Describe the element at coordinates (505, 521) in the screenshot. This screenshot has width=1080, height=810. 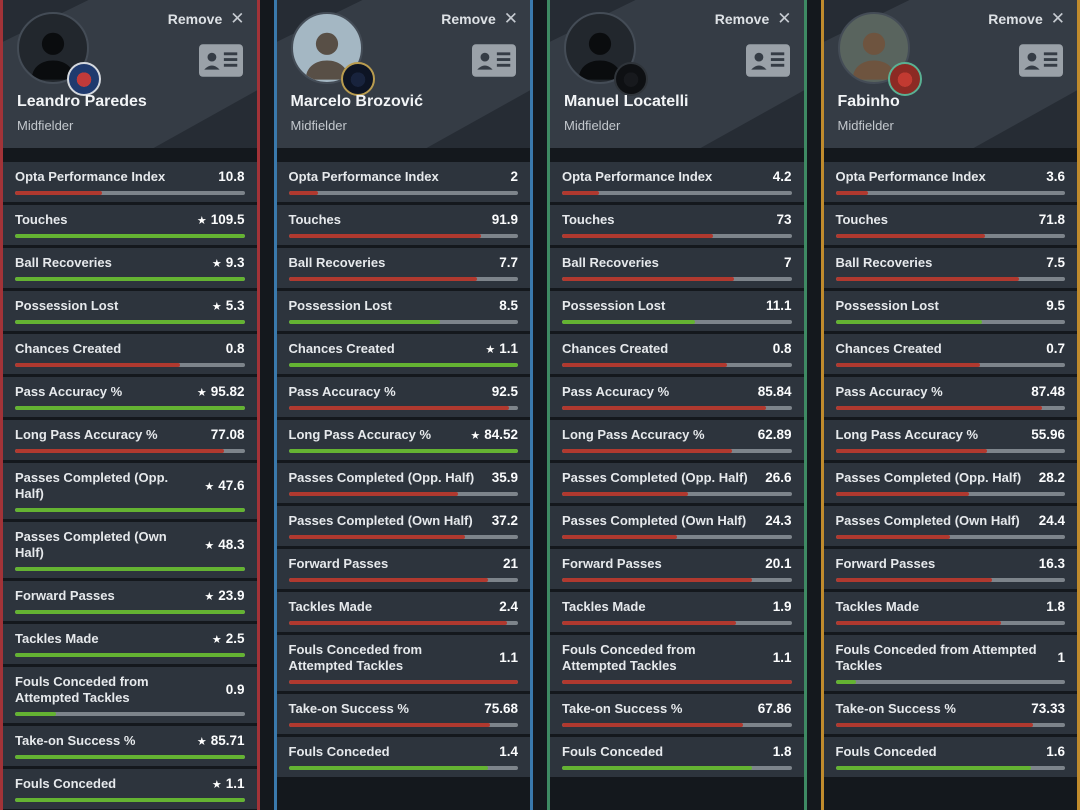
I see `stat-value: 37.2` at that location.